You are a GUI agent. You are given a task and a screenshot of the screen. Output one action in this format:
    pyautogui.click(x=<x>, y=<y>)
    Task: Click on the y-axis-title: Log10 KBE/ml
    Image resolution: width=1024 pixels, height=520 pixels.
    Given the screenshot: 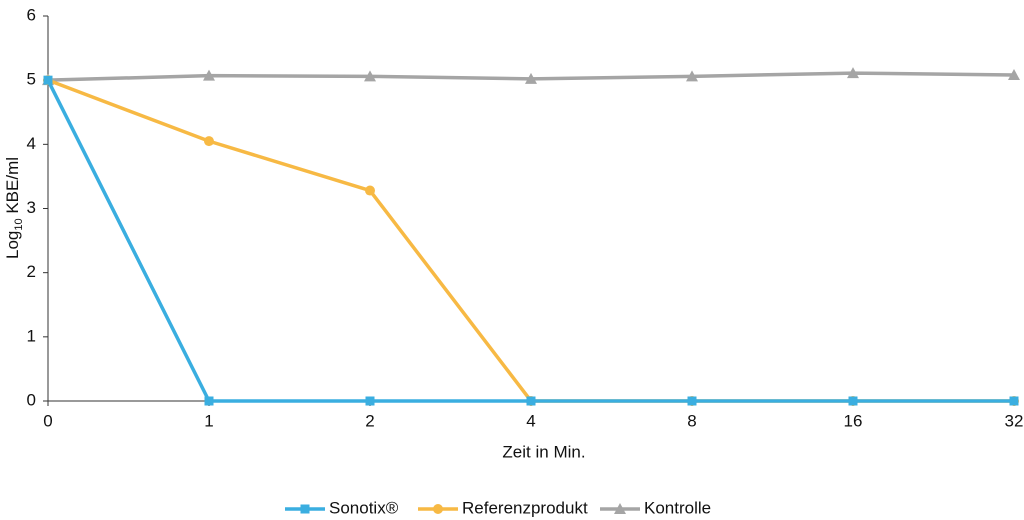 What is the action you would take?
    pyautogui.click(x=13, y=208)
    